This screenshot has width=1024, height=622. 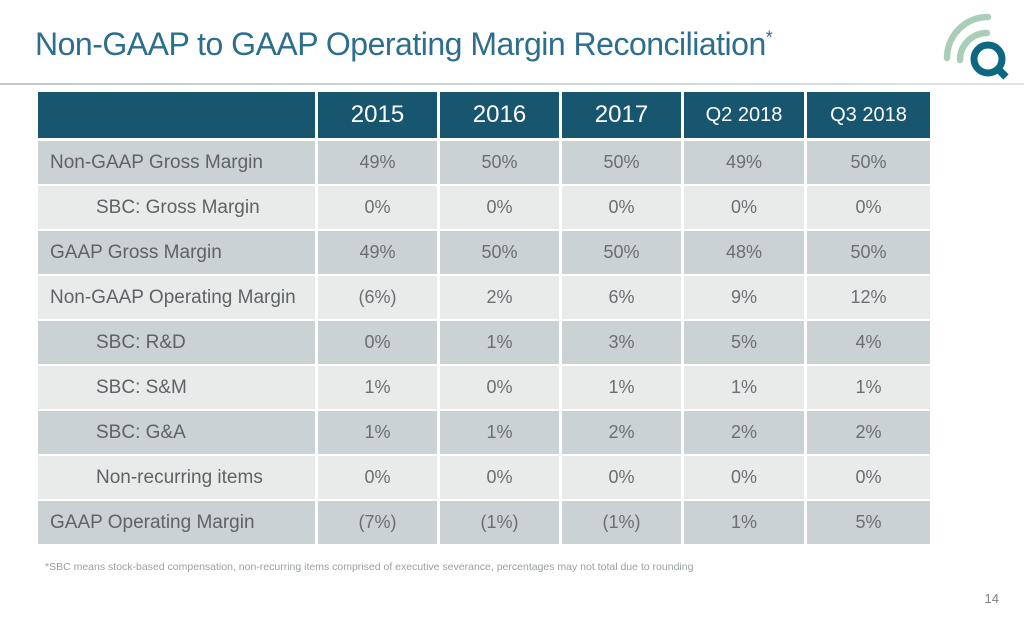 What do you see at coordinates (379, 298) in the screenshot?
I see `value-cell: (6%)` at bounding box center [379, 298].